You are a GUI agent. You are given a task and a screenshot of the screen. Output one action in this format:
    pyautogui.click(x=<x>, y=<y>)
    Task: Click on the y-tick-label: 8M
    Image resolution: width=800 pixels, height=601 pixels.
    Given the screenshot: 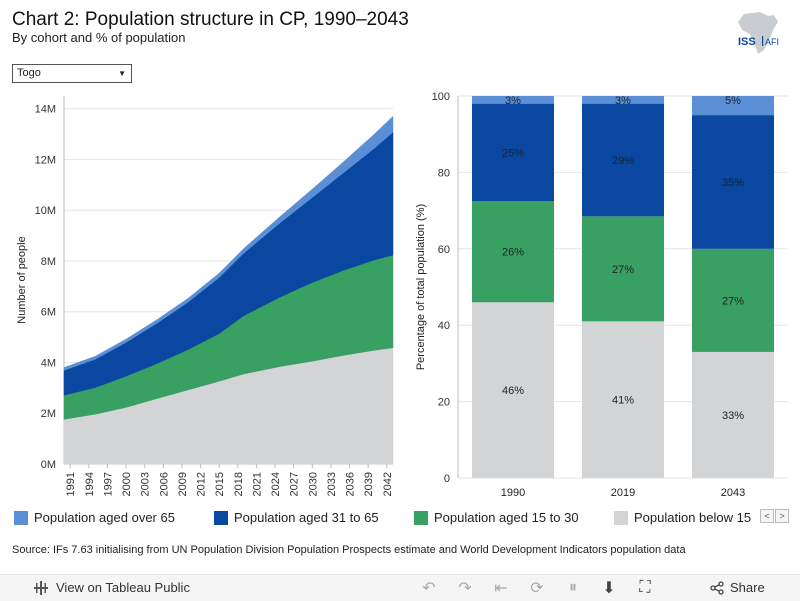 What is the action you would take?
    pyautogui.click(x=48, y=262)
    